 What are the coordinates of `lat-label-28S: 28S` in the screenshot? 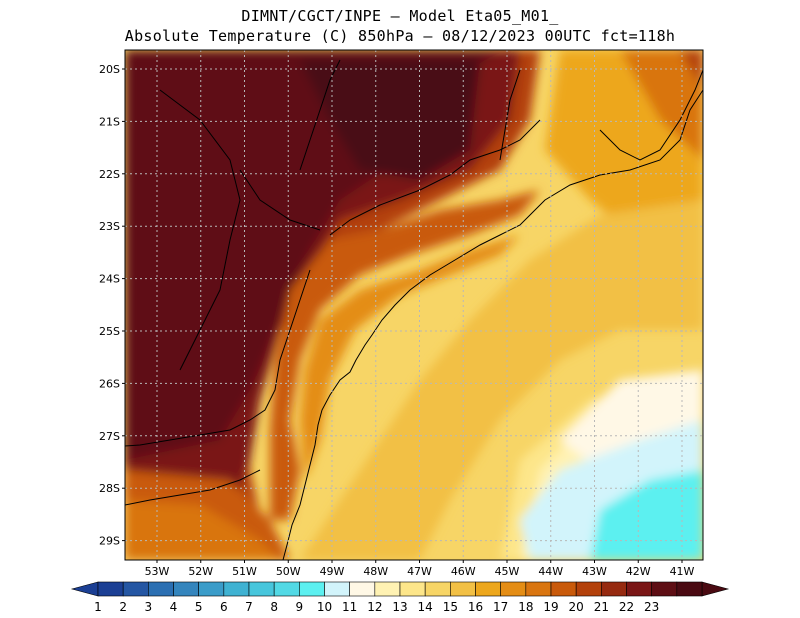 It's located at (109, 488).